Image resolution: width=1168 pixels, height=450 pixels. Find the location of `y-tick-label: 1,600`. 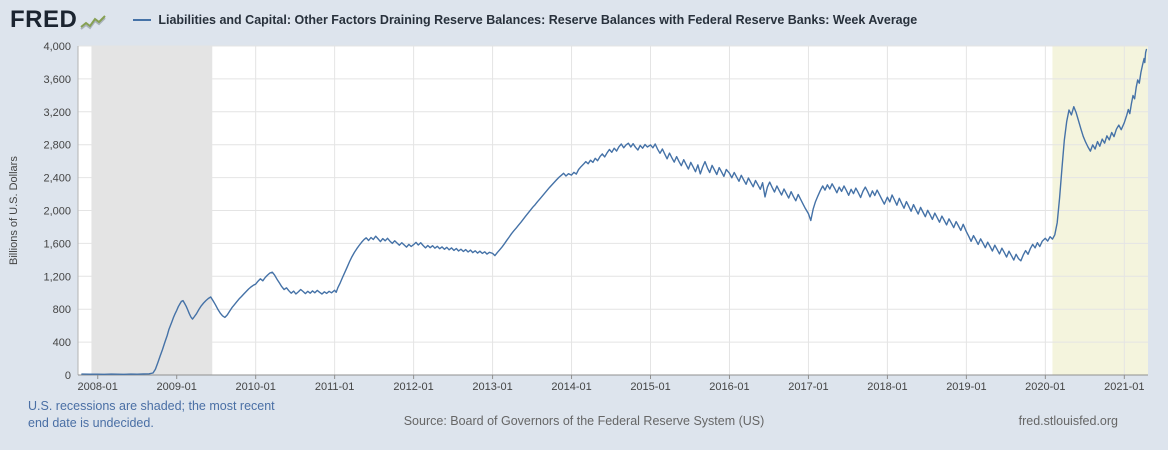

y-tick-label: 1,600 is located at coordinates (57, 244).